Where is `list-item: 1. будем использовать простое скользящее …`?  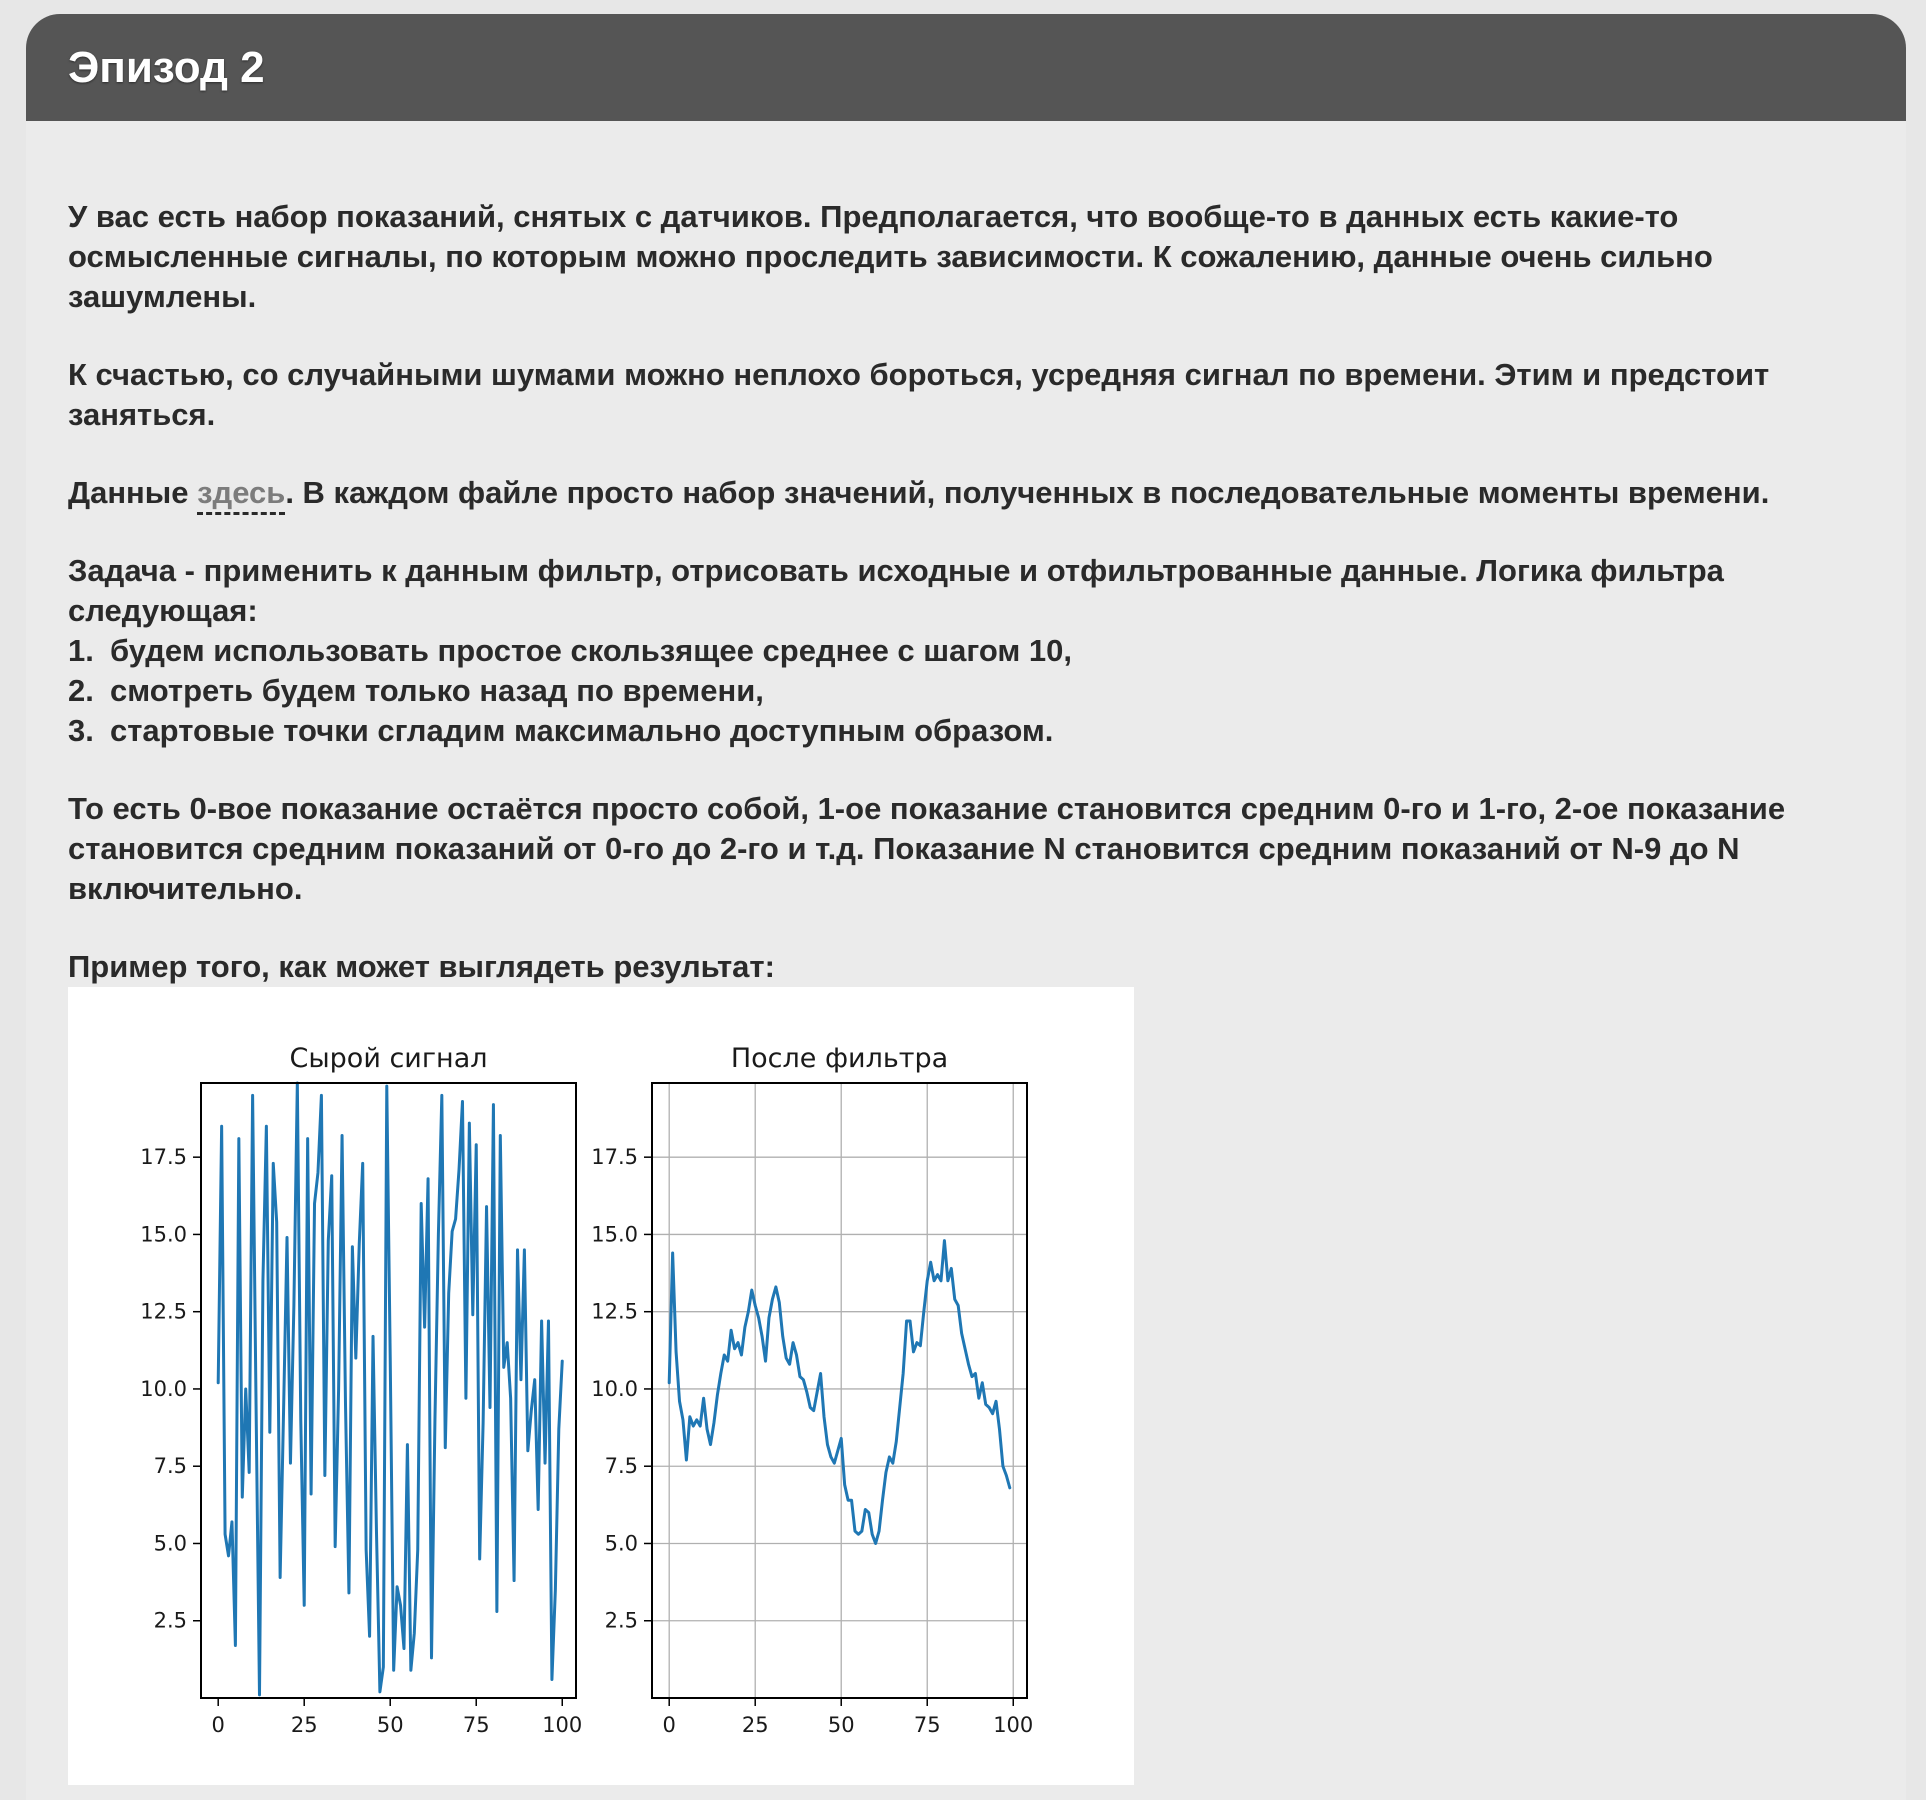 list-item: 1. будем использовать простое скользящее … is located at coordinates (968, 651).